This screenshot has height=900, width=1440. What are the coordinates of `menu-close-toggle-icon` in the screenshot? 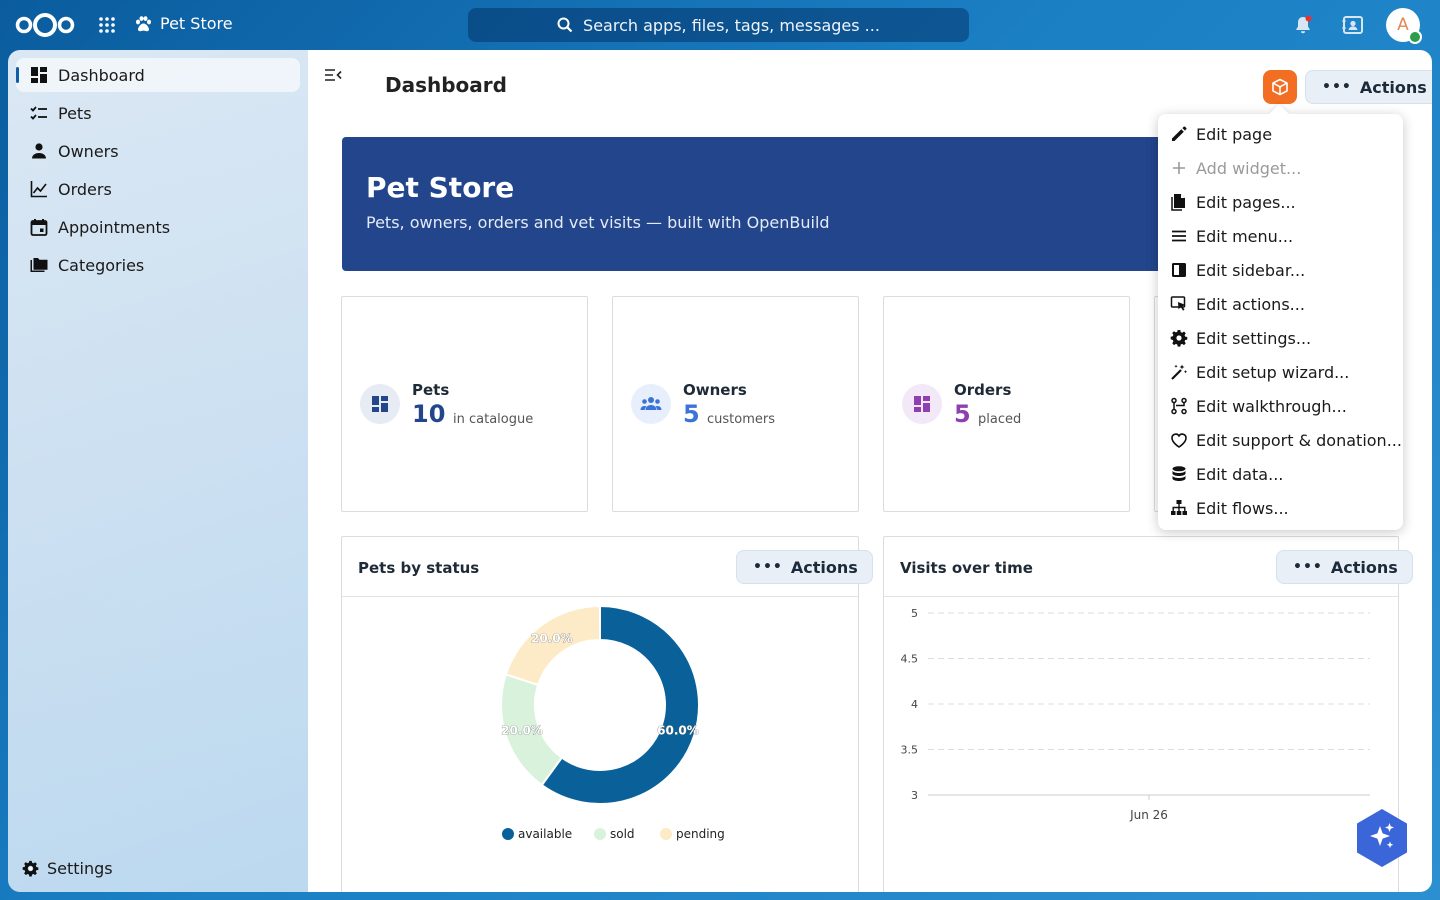 It's located at (333, 75).